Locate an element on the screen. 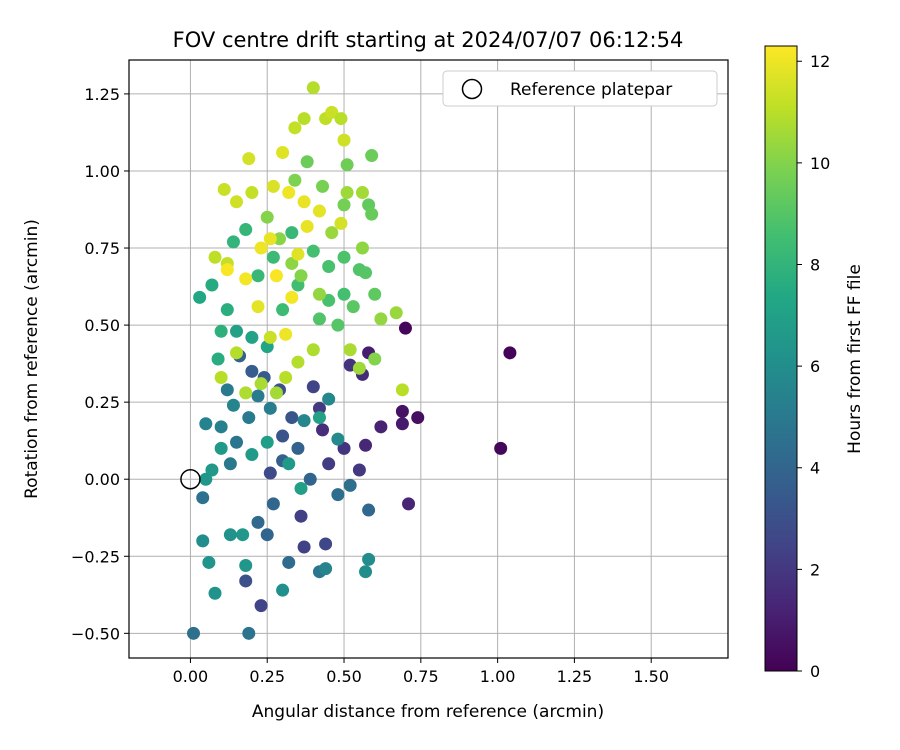  reference-marker is located at coordinates (190, 479).